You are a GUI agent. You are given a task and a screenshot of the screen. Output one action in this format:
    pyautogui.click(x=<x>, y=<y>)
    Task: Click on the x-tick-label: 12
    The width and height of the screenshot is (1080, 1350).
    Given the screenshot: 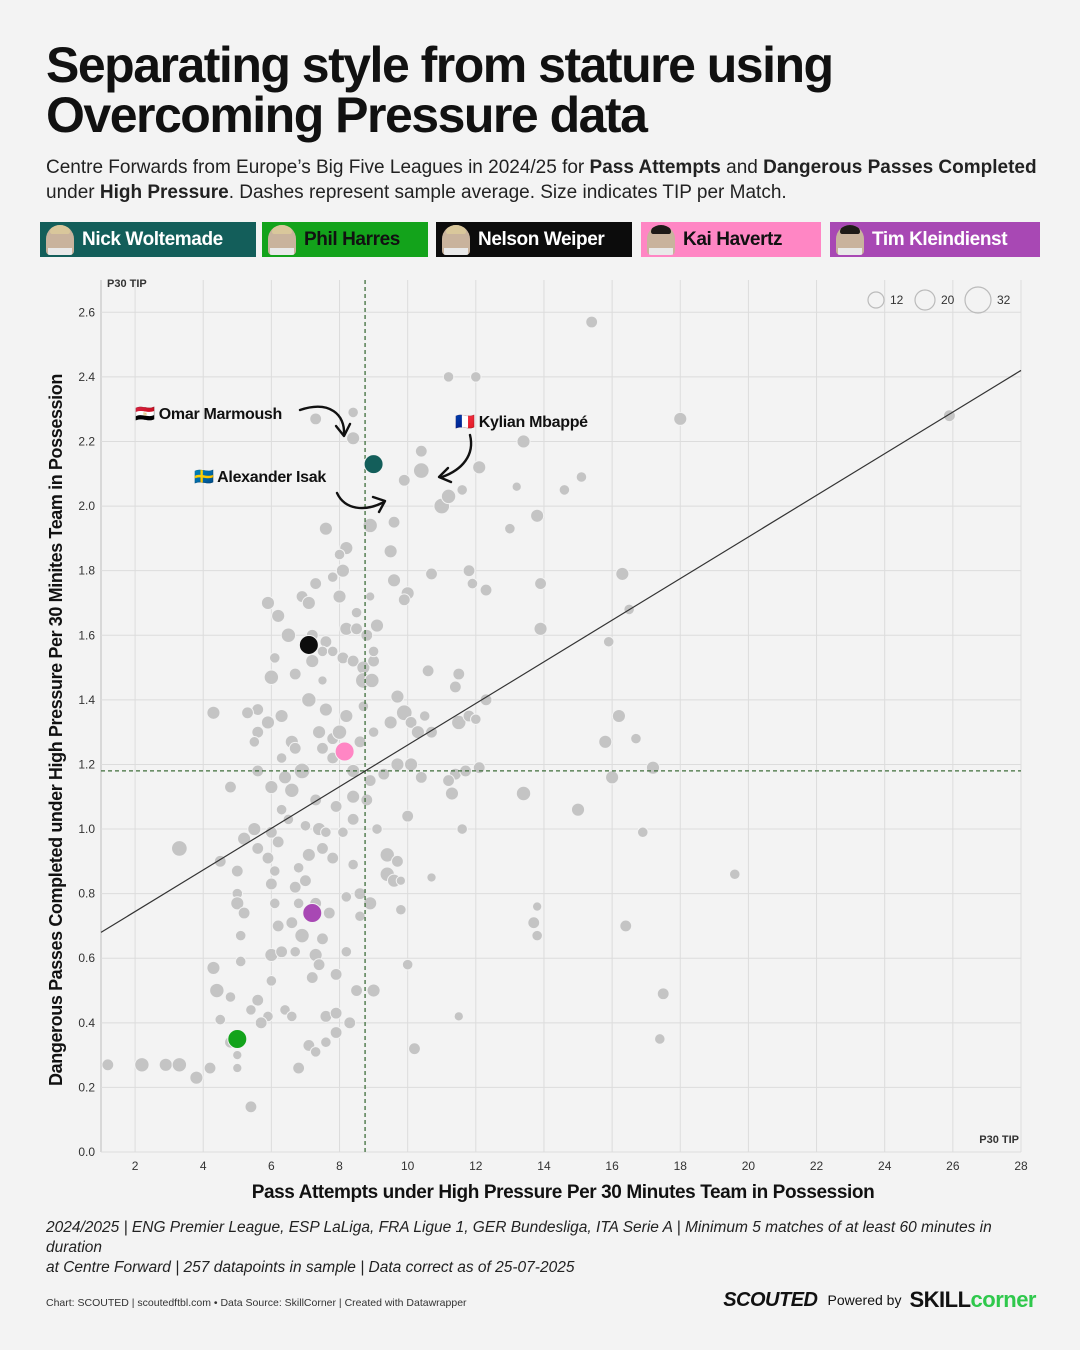 What is the action you would take?
    pyautogui.click(x=476, y=1166)
    